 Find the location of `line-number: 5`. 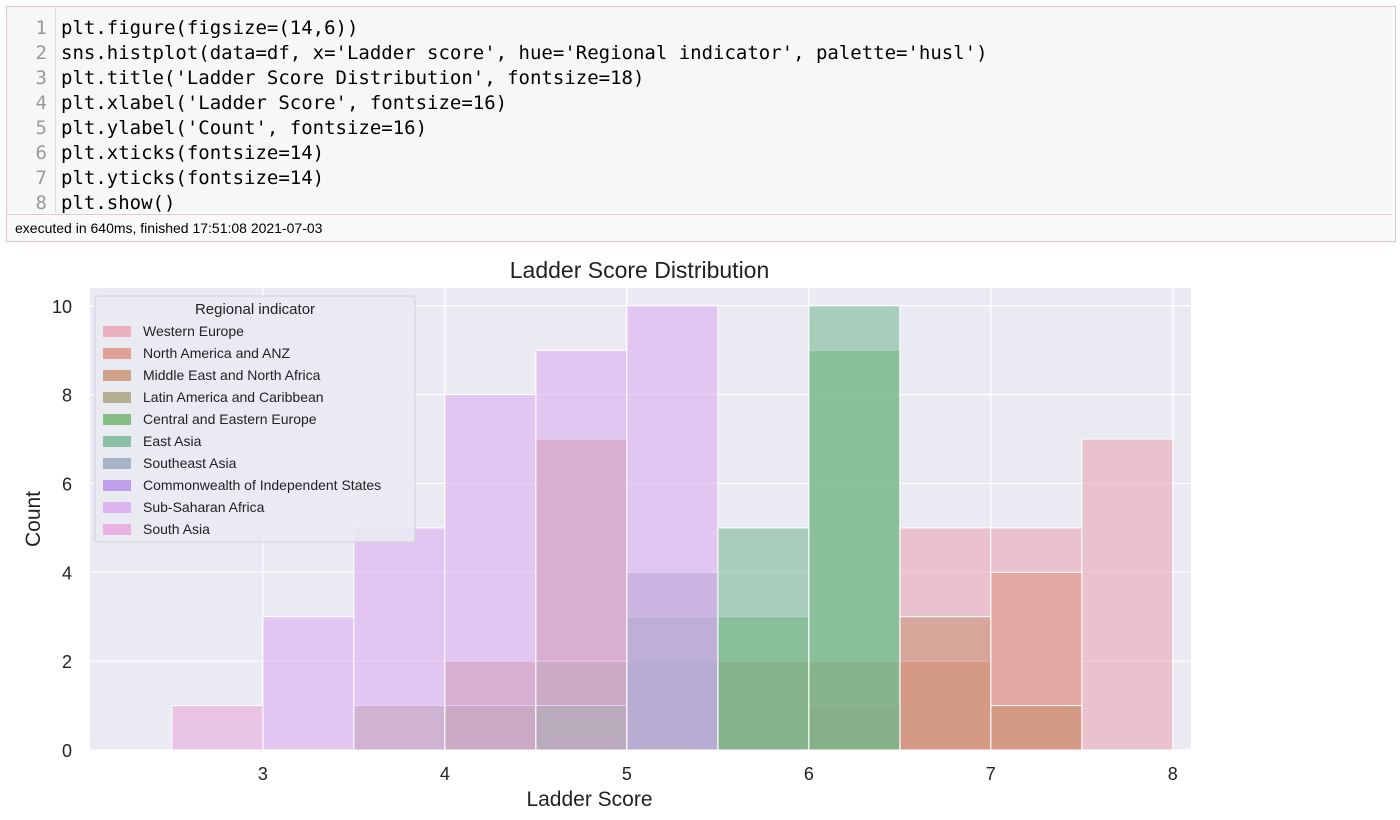

line-number: 5 is located at coordinates (41, 128).